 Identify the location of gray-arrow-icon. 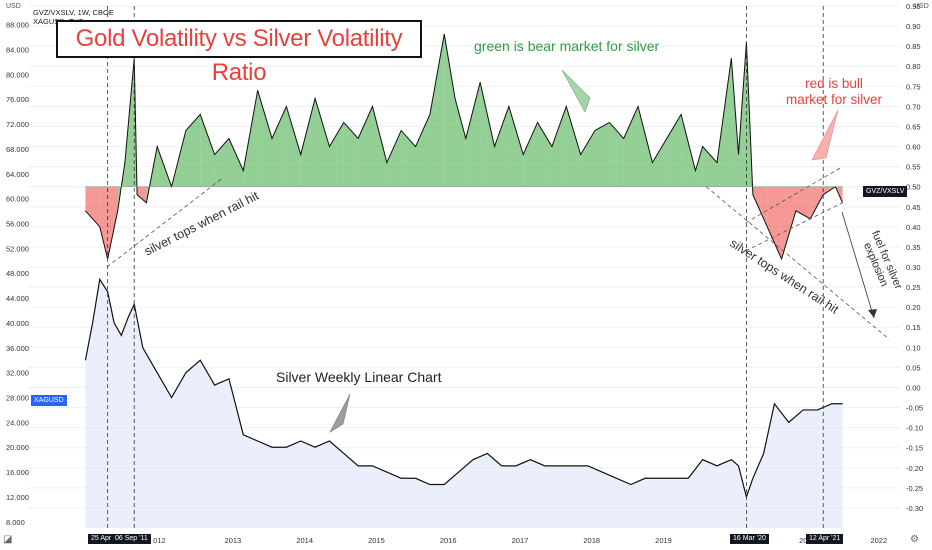
(340, 413).